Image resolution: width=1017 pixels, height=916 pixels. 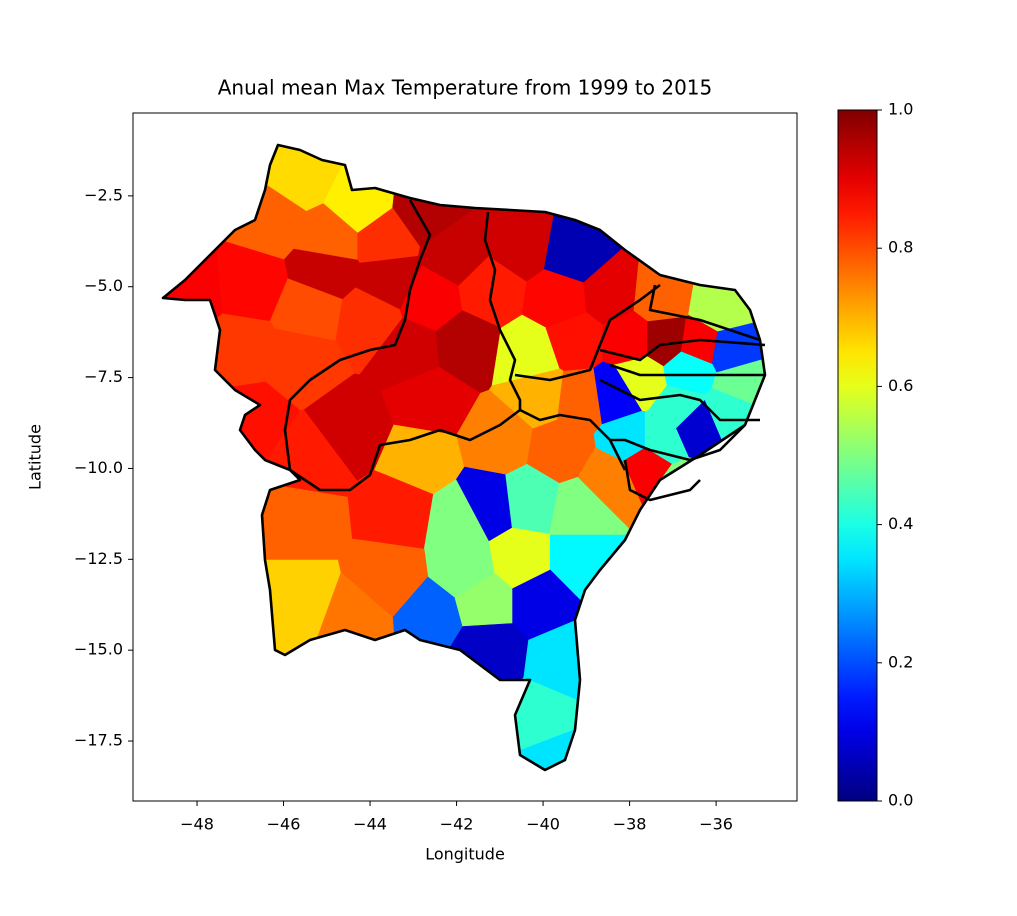 What do you see at coordinates (900, 523) in the screenshot?
I see `colorbar-tick-label: 0.4` at bounding box center [900, 523].